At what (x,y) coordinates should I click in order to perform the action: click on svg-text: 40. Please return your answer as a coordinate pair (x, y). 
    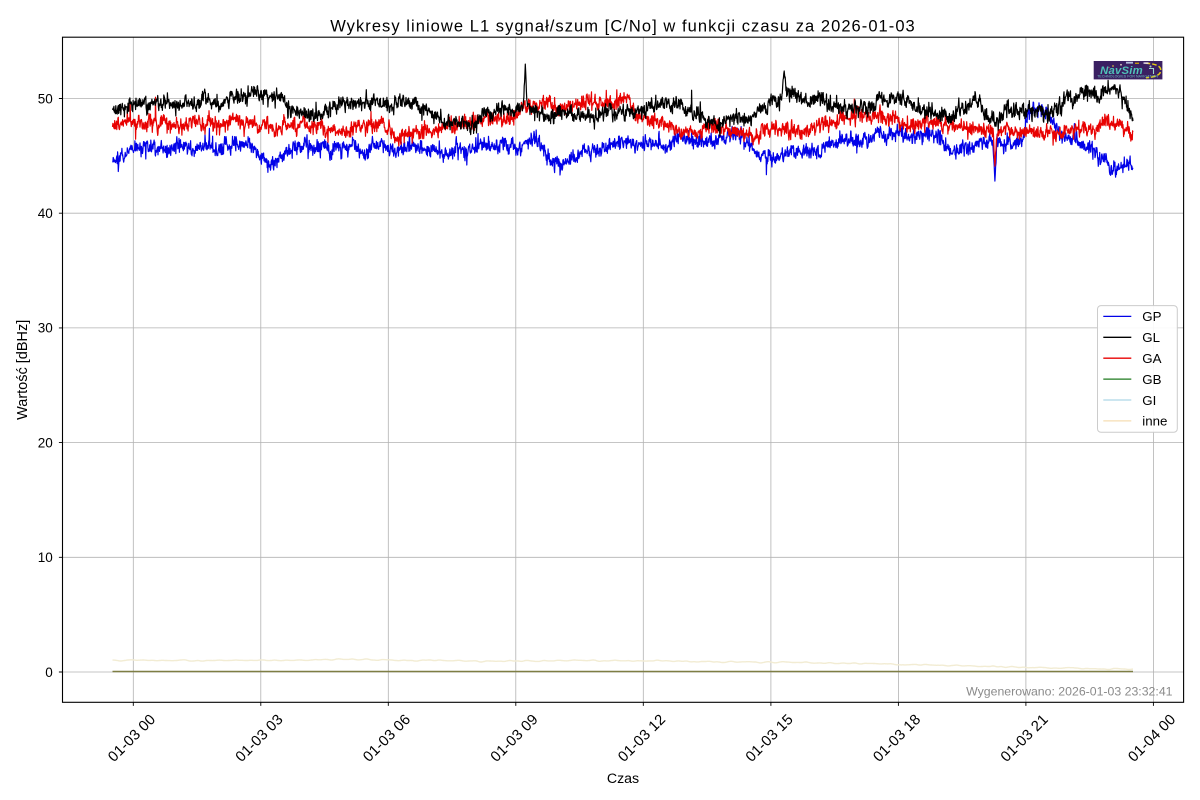
    Looking at the image, I should click on (45, 213).